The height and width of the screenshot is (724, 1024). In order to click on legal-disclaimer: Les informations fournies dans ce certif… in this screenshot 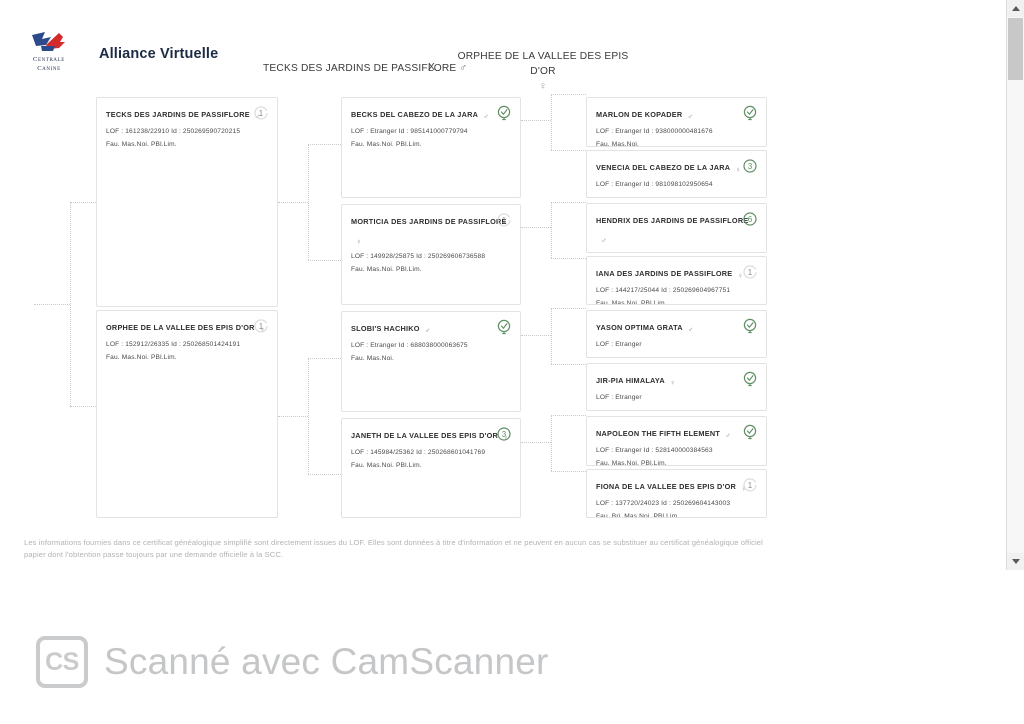, I will do `click(393, 548)`.